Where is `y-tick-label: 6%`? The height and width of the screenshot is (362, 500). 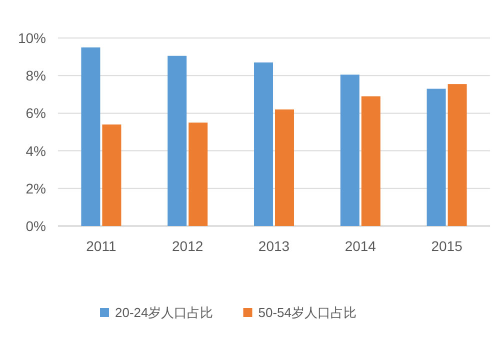
y-tick-label: 6% is located at coordinates (36, 113).